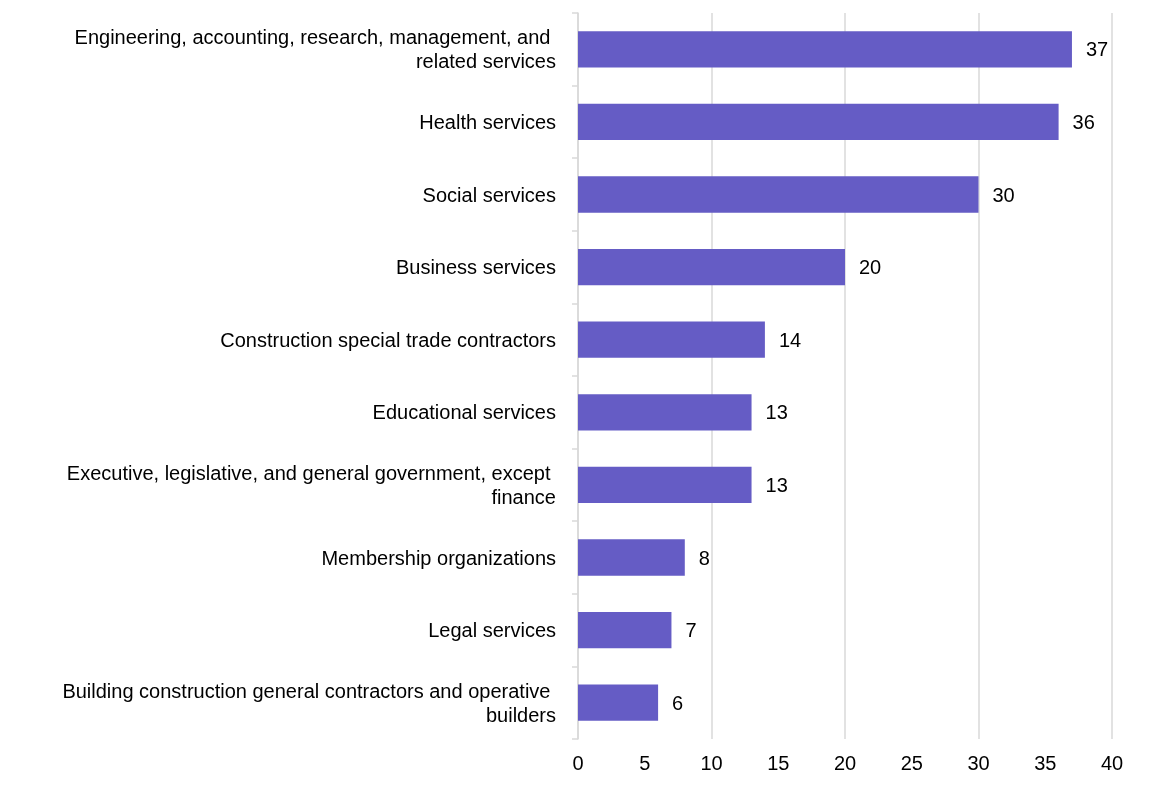 This screenshot has height=807, width=1150. I want to click on data-label: 37, so click(1097, 49).